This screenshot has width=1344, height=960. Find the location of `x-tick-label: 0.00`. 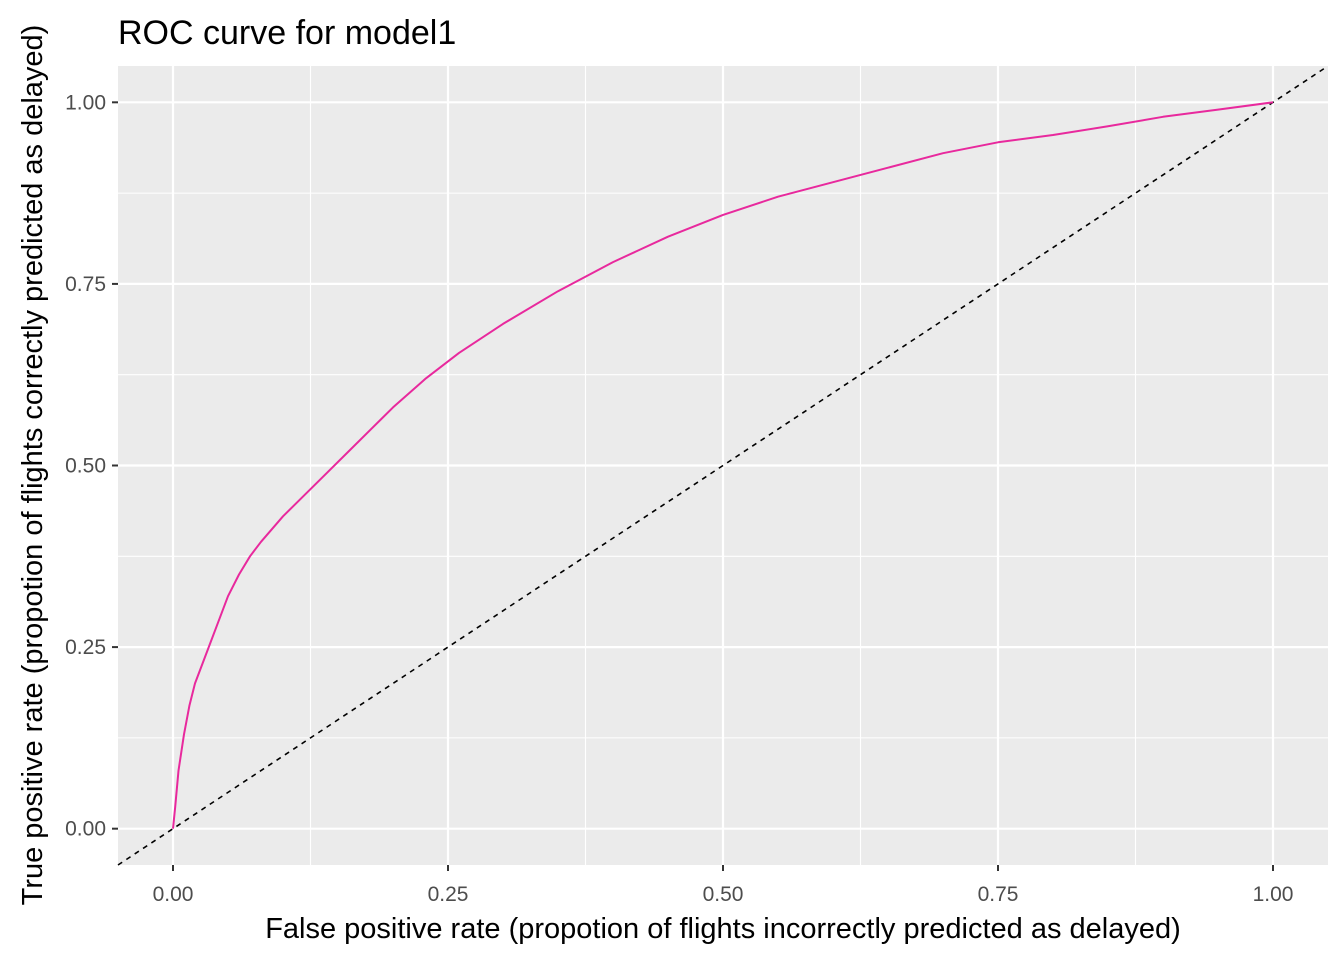

x-tick-label: 0.00 is located at coordinates (173, 894).